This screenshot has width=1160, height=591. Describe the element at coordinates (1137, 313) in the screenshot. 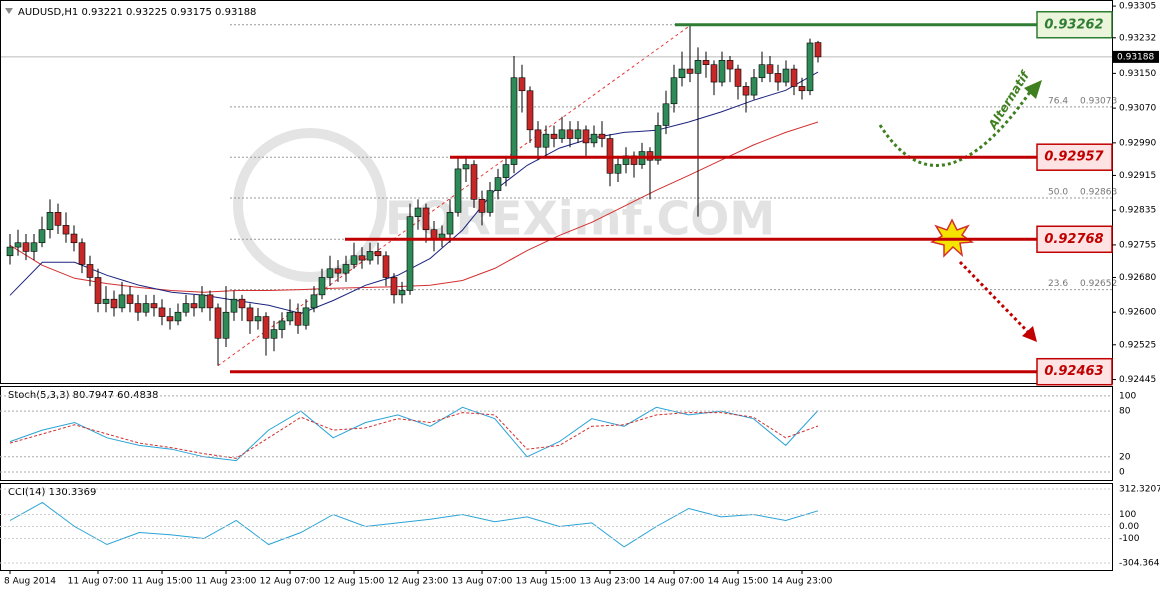

I see `y-tick-label: 0.92600` at that location.